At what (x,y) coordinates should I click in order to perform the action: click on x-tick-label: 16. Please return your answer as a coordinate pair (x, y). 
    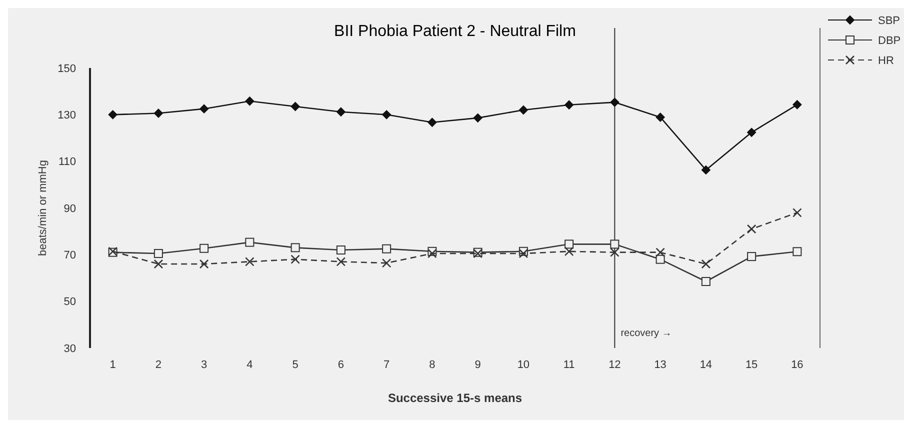
    Looking at the image, I should click on (797, 365).